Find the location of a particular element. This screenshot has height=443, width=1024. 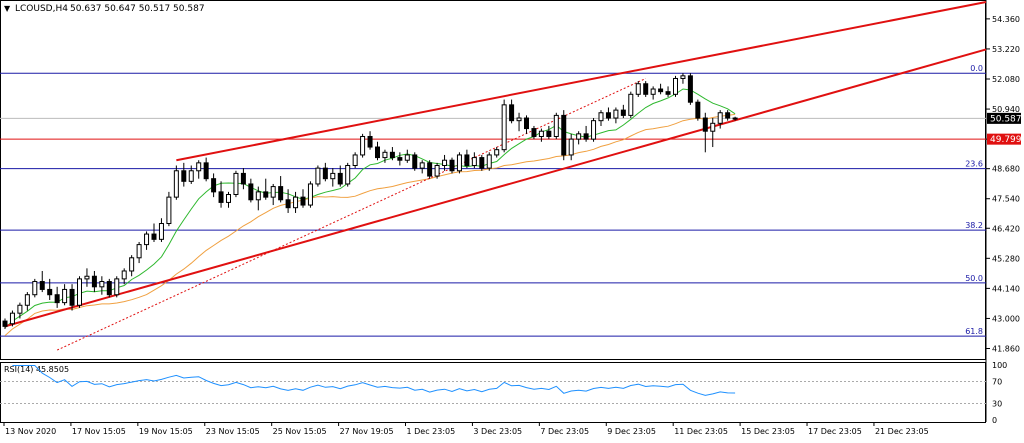

level-price-tag: 49.799 is located at coordinates (1004, 139).